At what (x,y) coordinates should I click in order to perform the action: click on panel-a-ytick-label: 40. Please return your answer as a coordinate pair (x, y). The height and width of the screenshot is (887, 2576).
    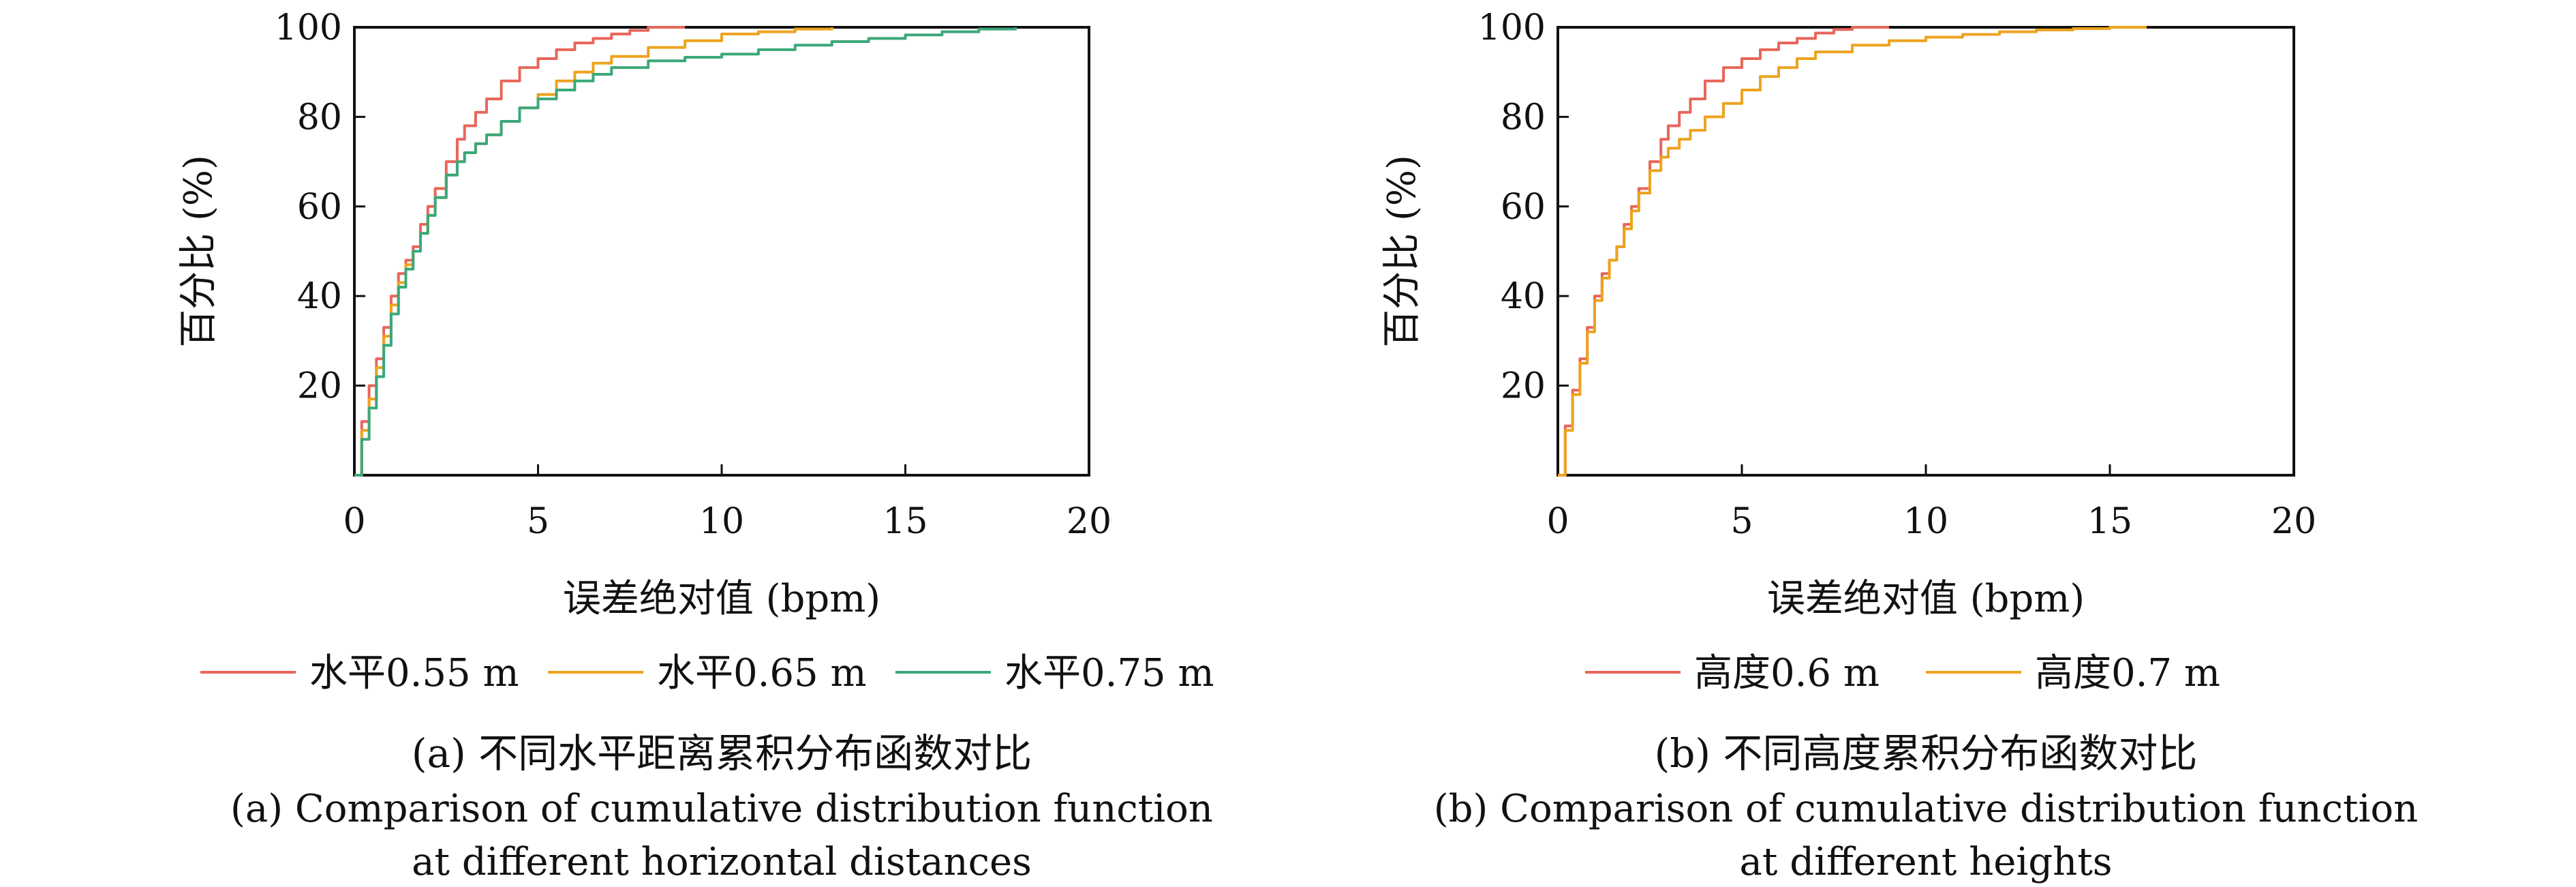
    Looking at the image, I should click on (319, 296).